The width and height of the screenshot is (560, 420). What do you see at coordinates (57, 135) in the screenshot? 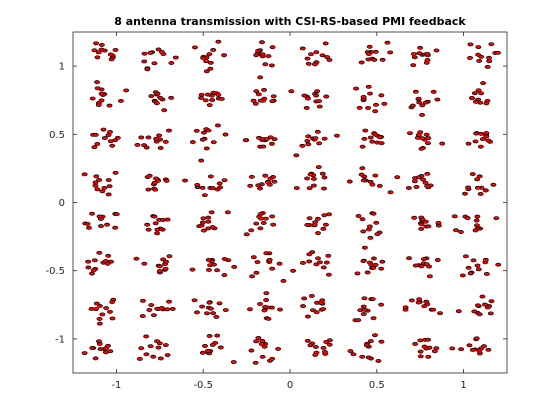
I see `y-tick-label: 0.5` at bounding box center [57, 135].